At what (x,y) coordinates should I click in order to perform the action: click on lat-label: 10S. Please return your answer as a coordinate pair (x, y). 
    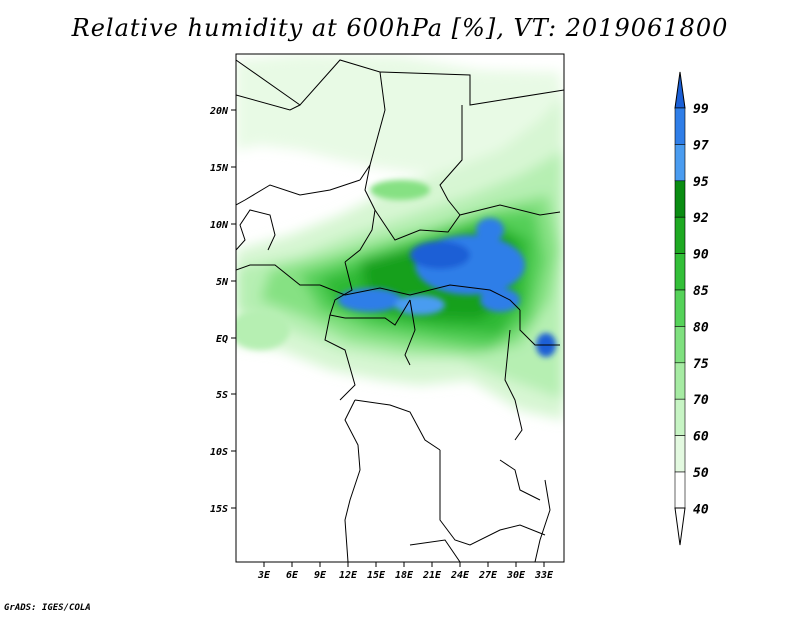
    Looking at the image, I should click on (219, 452).